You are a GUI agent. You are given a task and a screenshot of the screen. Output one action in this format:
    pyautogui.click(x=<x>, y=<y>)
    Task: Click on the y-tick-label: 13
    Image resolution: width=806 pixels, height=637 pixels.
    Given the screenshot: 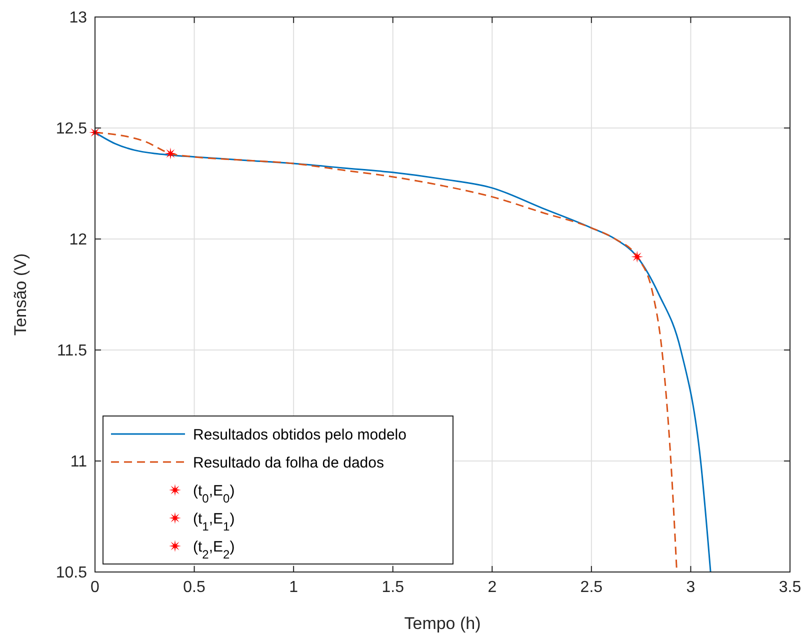 What is the action you would take?
    pyautogui.click(x=78, y=18)
    